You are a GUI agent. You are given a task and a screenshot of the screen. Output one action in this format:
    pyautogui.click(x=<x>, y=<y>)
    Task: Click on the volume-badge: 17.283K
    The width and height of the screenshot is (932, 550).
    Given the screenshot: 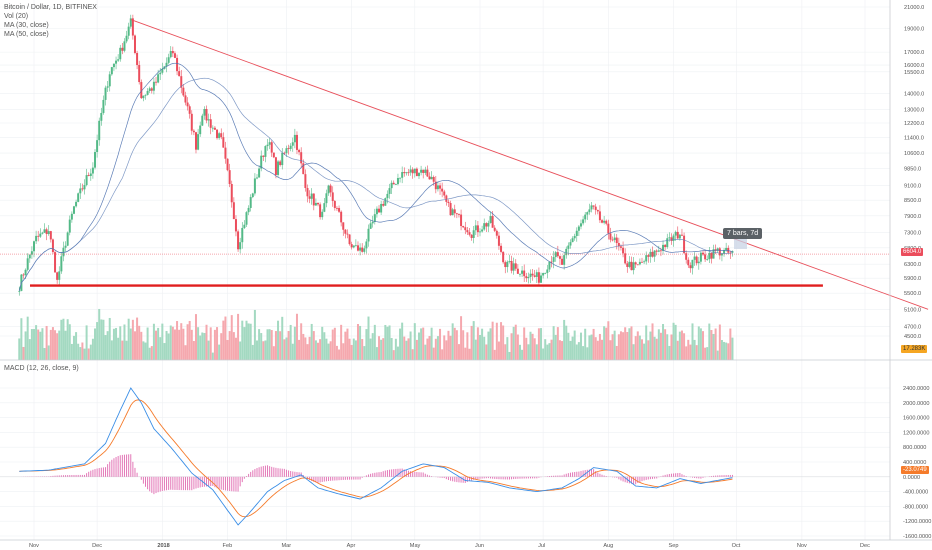 What is the action you would take?
    pyautogui.click(x=914, y=349)
    